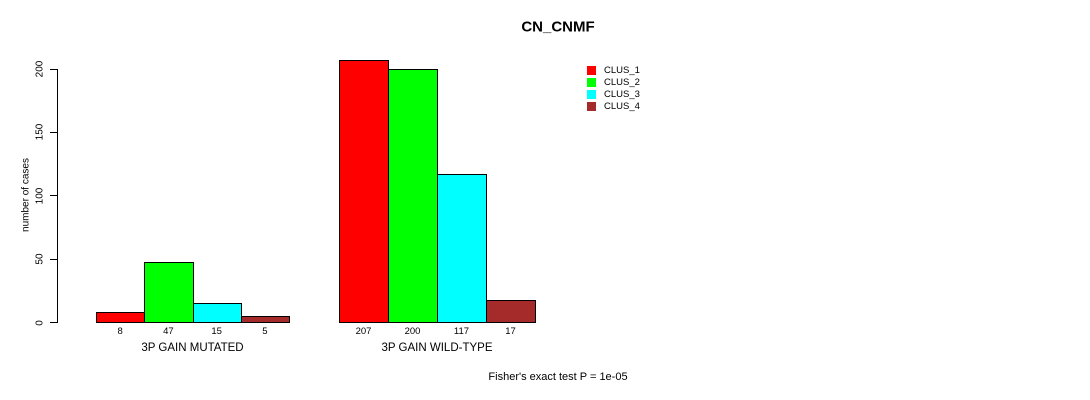  What do you see at coordinates (265, 319) in the screenshot?
I see `bar-clus_4-group1` at bounding box center [265, 319].